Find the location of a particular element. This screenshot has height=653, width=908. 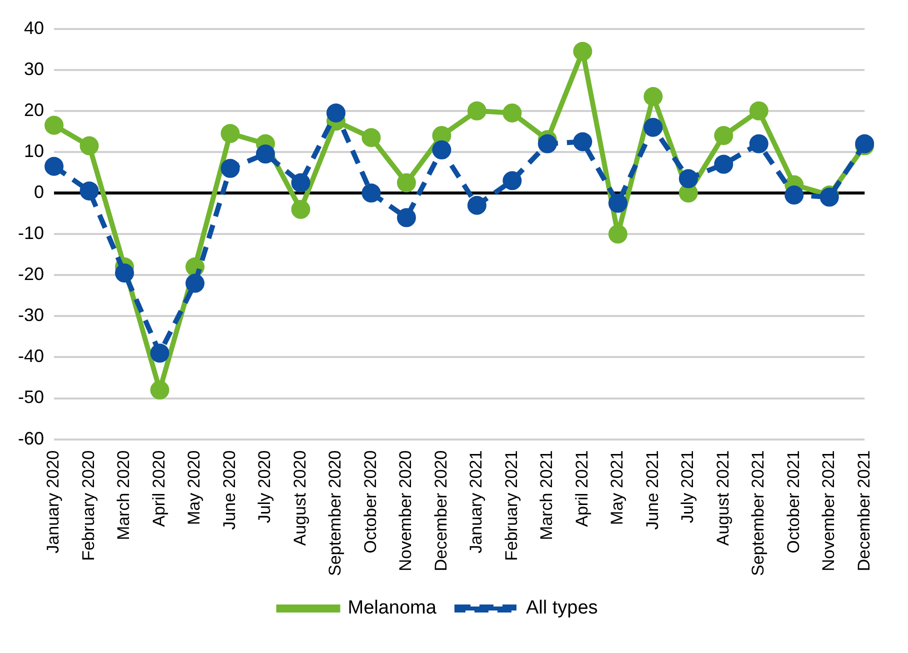

x-tick-label: May 2021 is located at coordinates (617, 487).